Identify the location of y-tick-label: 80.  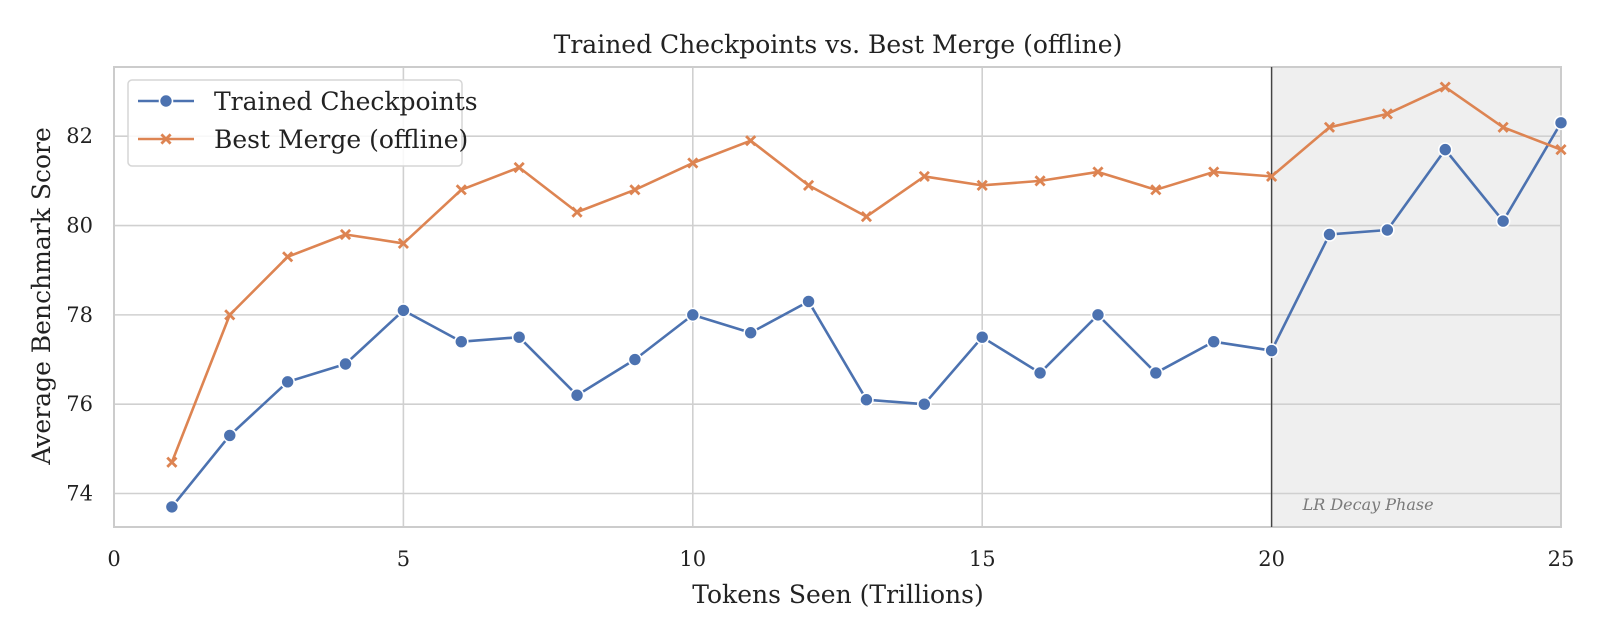
(79, 226).